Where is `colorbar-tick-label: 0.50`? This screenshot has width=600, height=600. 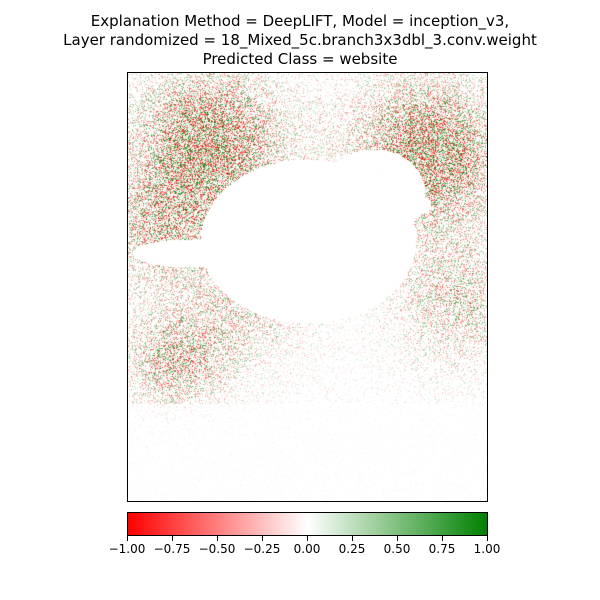
colorbar-tick-label: 0.50 is located at coordinates (397, 549).